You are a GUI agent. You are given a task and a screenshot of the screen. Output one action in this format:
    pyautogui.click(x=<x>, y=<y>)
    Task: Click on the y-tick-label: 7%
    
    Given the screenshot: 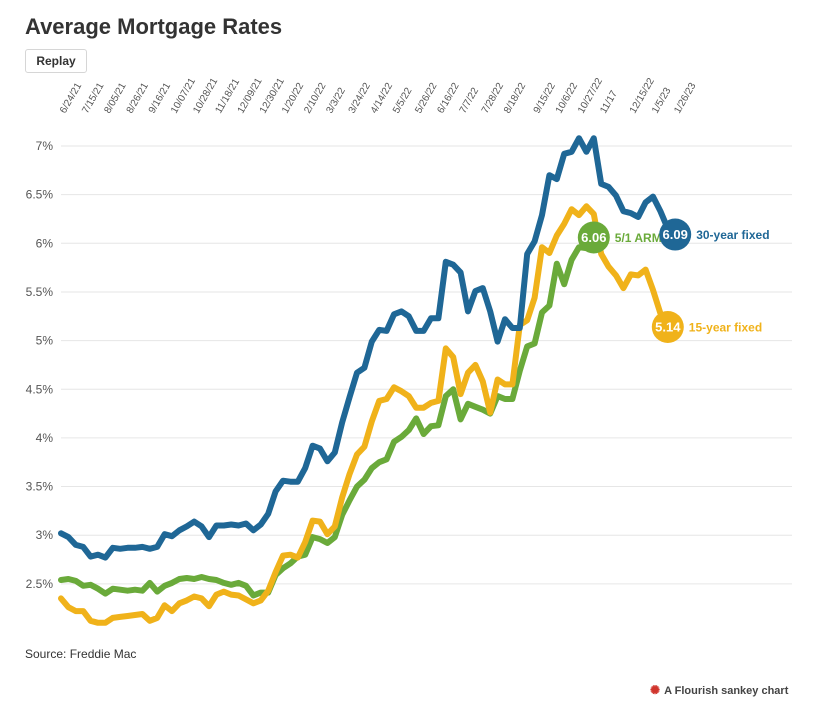 What is the action you would take?
    pyautogui.click(x=45, y=146)
    